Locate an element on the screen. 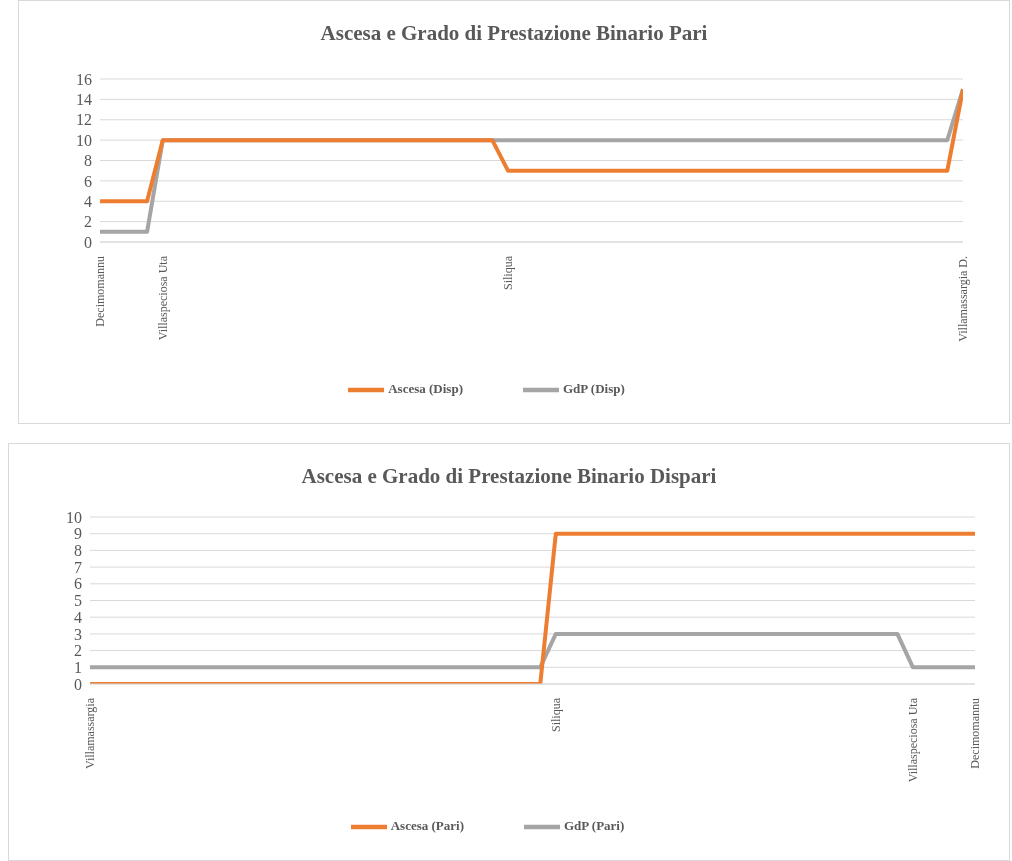  legend-label: Ascesa (Disp) is located at coordinates (425, 388).